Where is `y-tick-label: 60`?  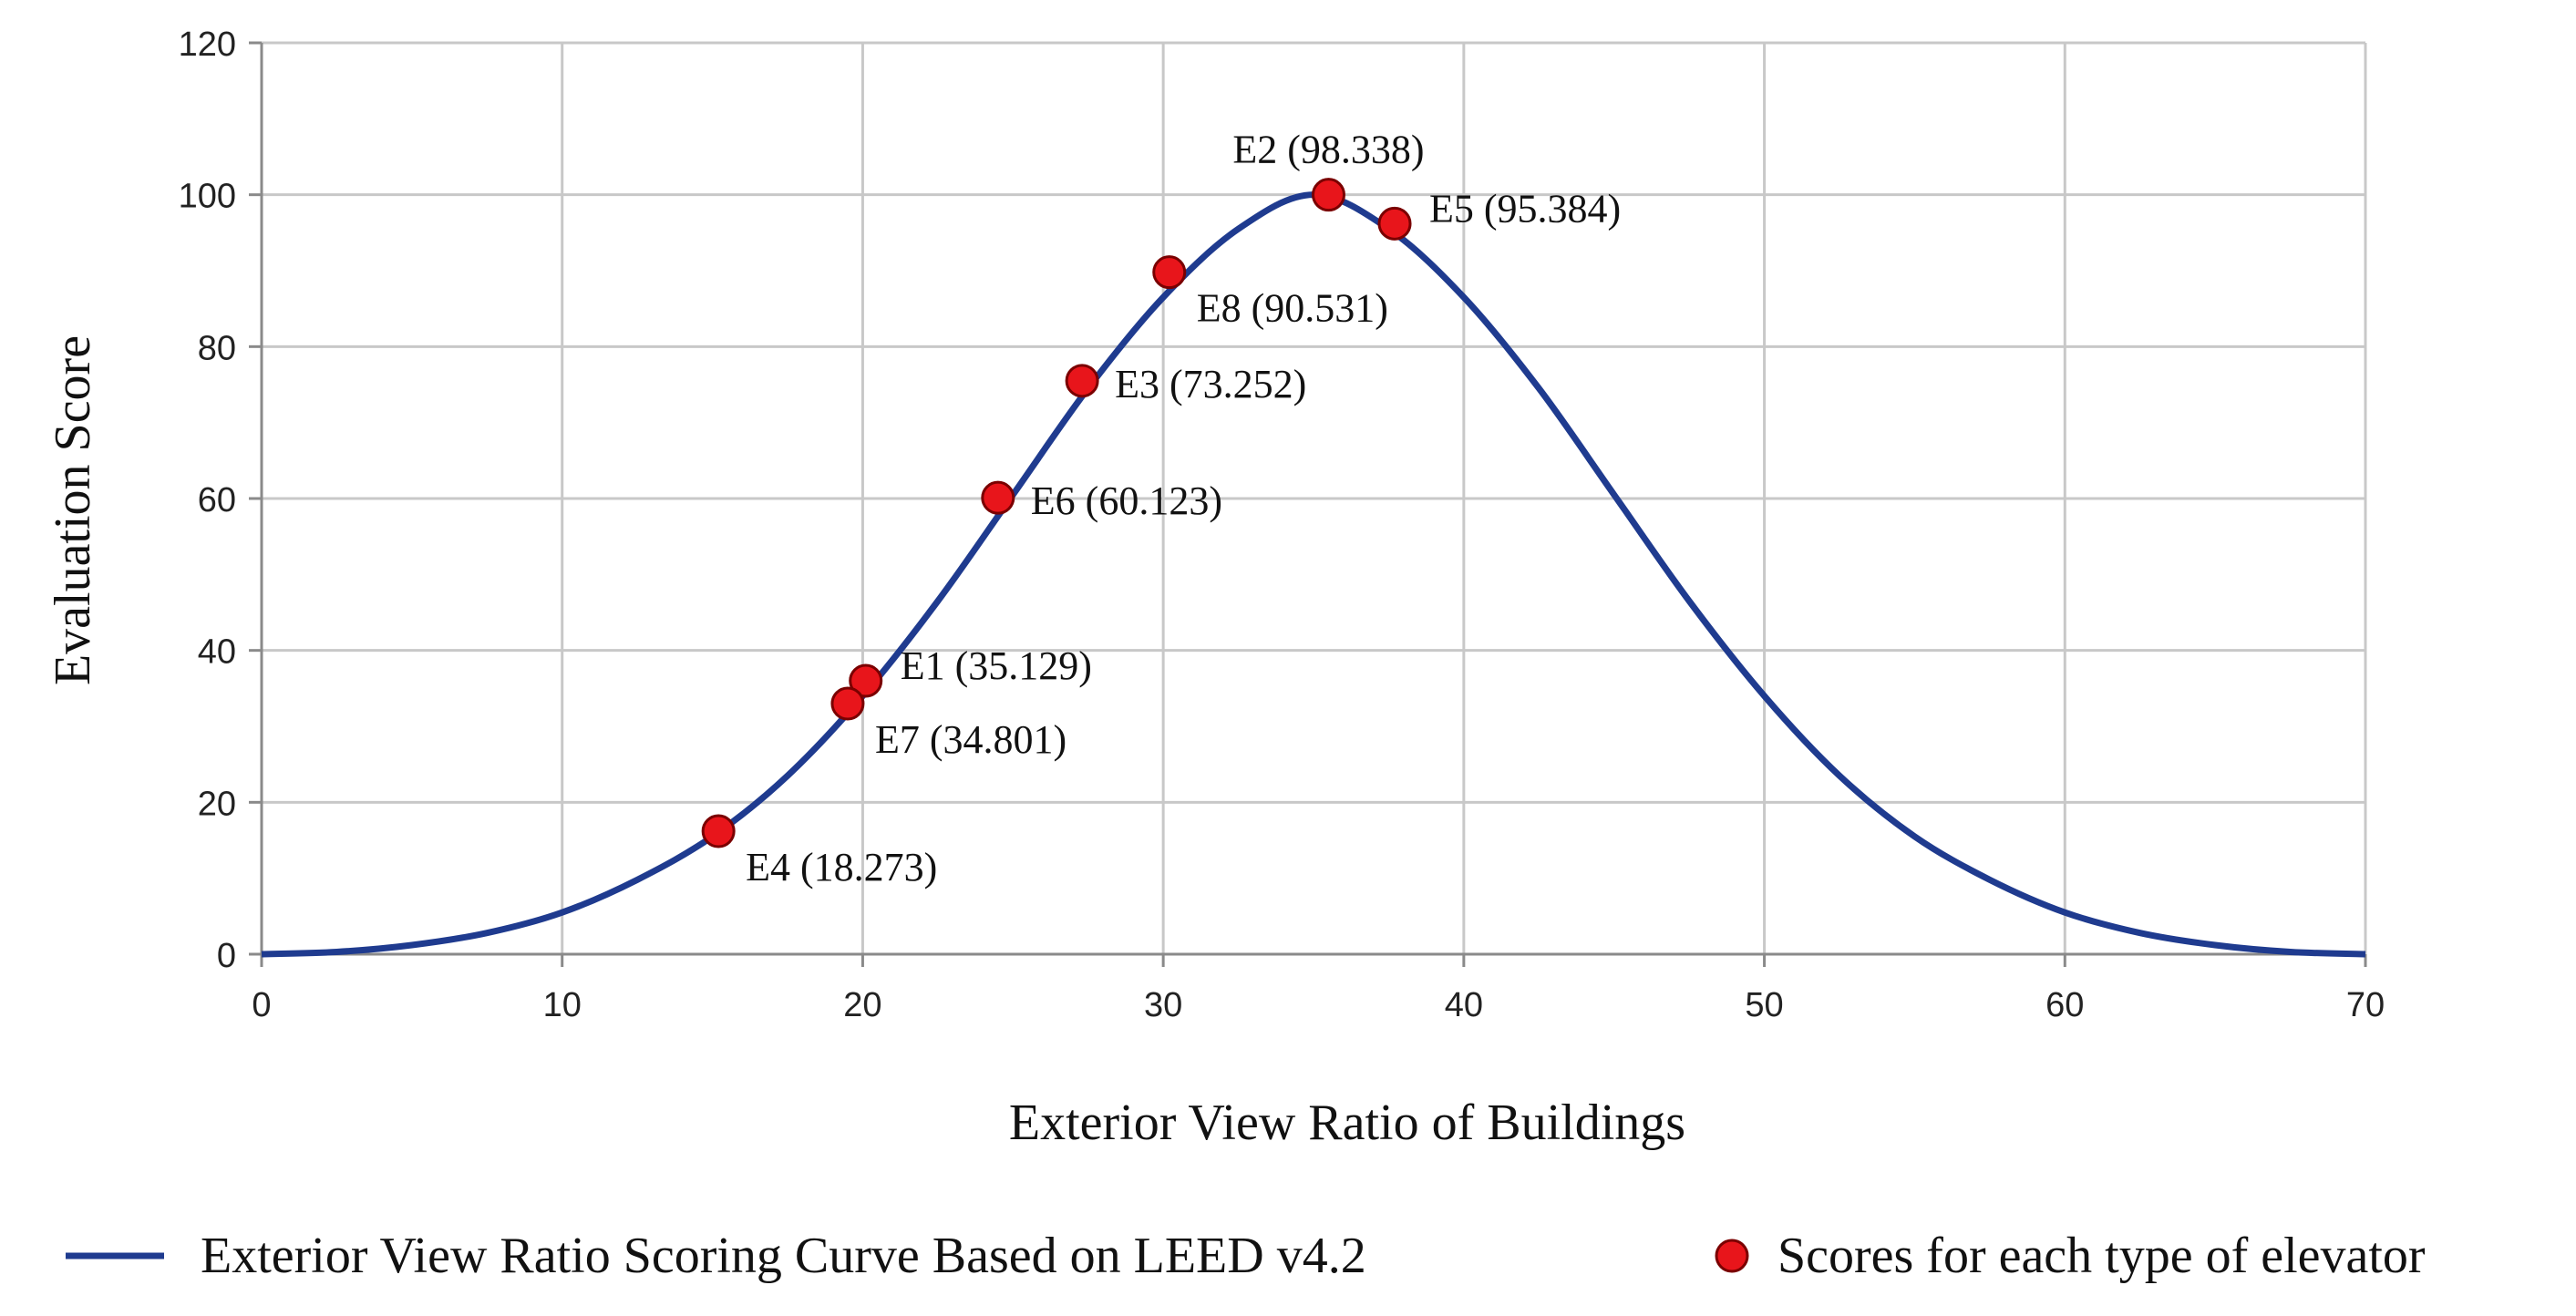
y-tick-label: 60 is located at coordinates (217, 500).